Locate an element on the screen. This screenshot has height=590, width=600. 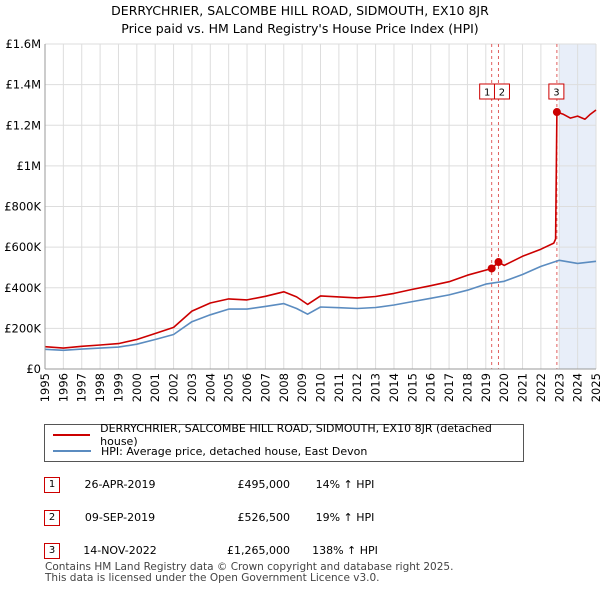
date-cell: 26-APR-2019 is located at coordinates (120, 484).